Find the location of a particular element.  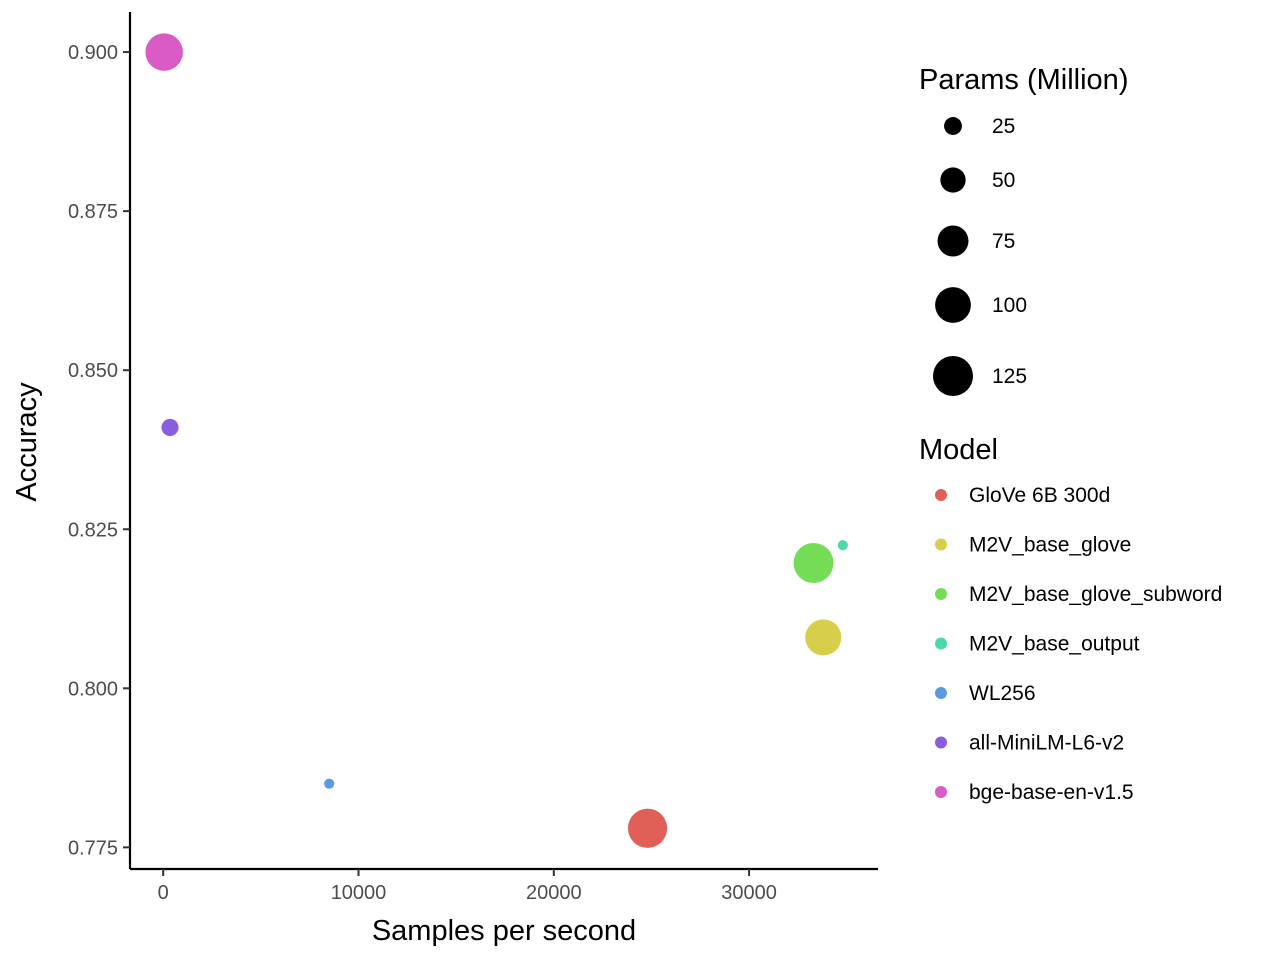

y-tick-label-0: 0.775 is located at coordinates (93, 848).